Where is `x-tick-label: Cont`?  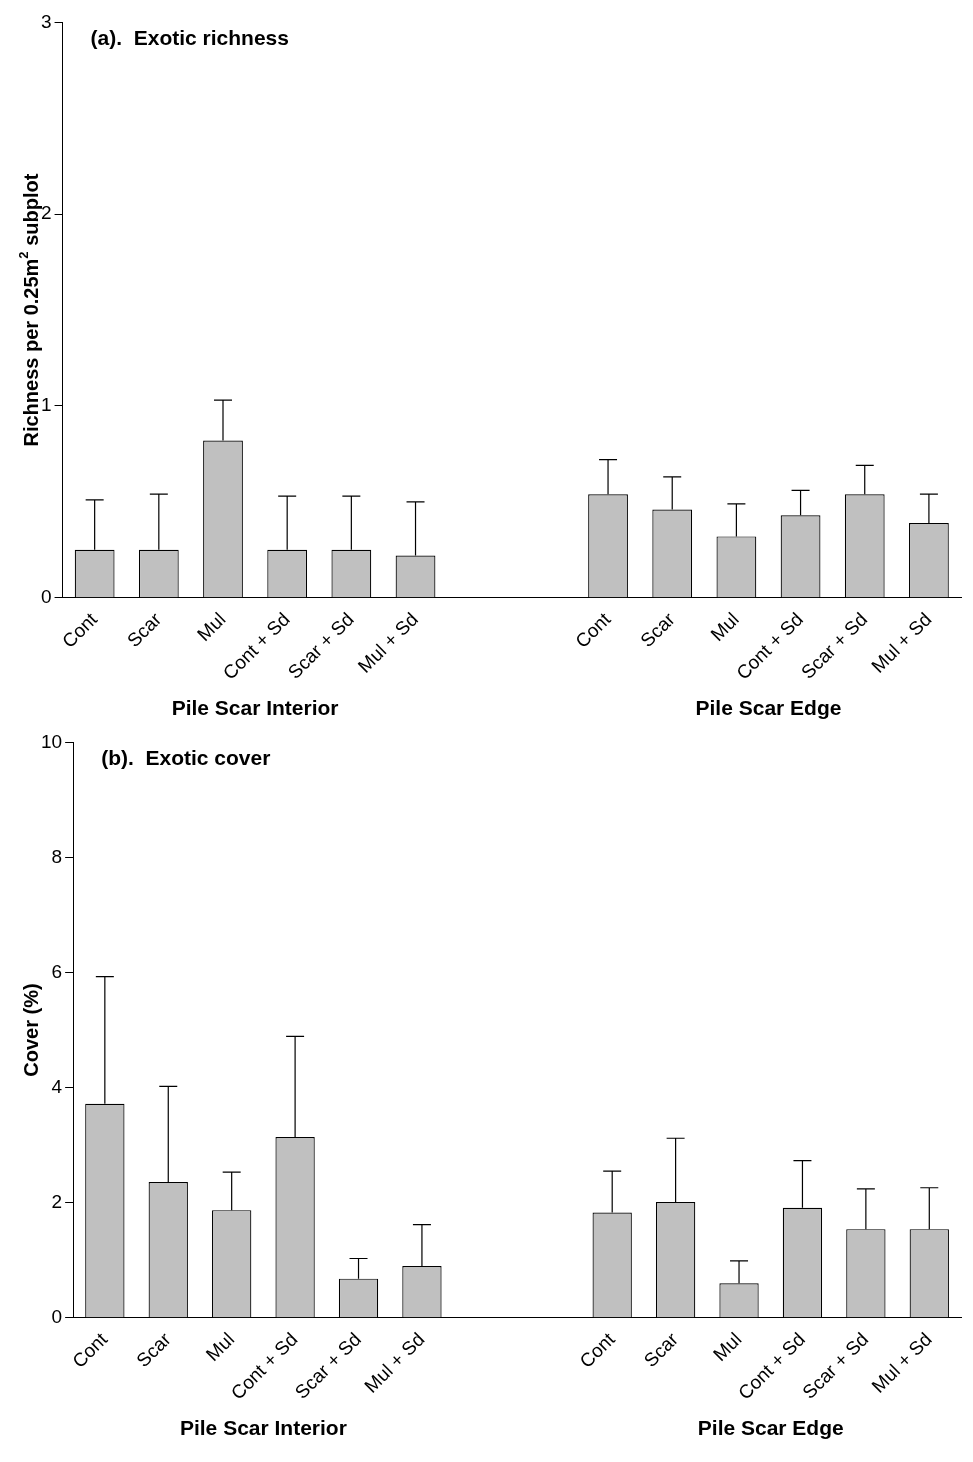
x-tick-label: Cont is located at coordinates (79, 629).